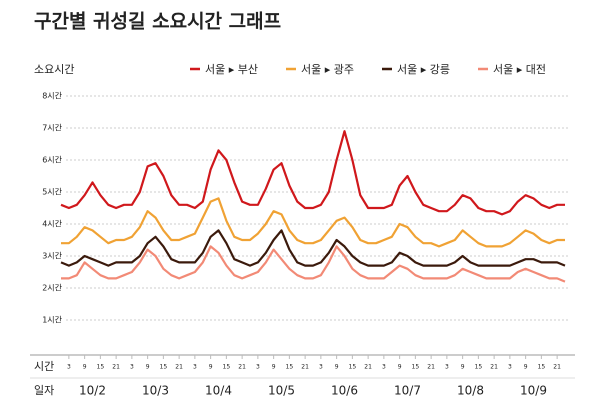  I want to click on date-label: 10/6, so click(344, 391).